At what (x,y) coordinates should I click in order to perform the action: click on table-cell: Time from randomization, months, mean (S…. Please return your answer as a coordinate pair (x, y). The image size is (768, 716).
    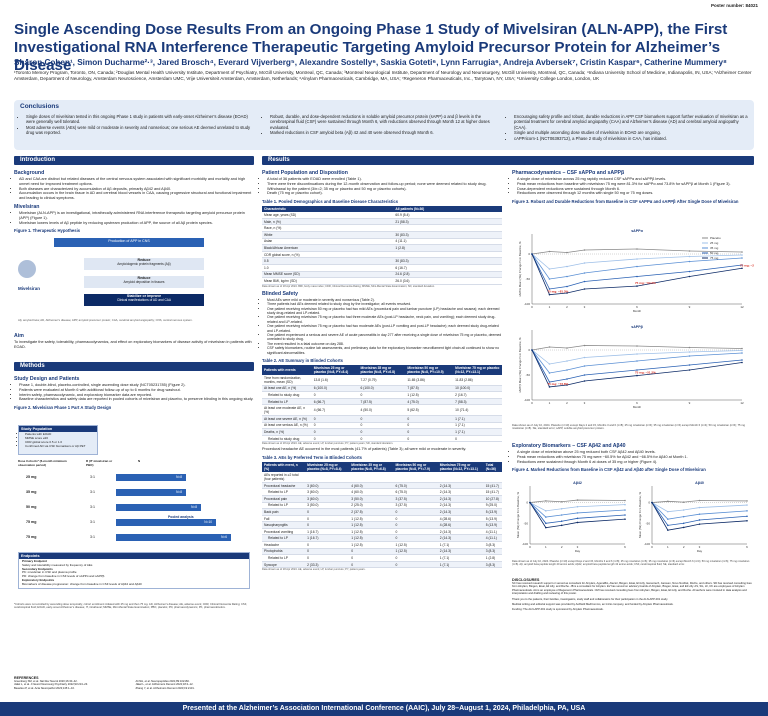
    Looking at the image, I should click on (287, 380).